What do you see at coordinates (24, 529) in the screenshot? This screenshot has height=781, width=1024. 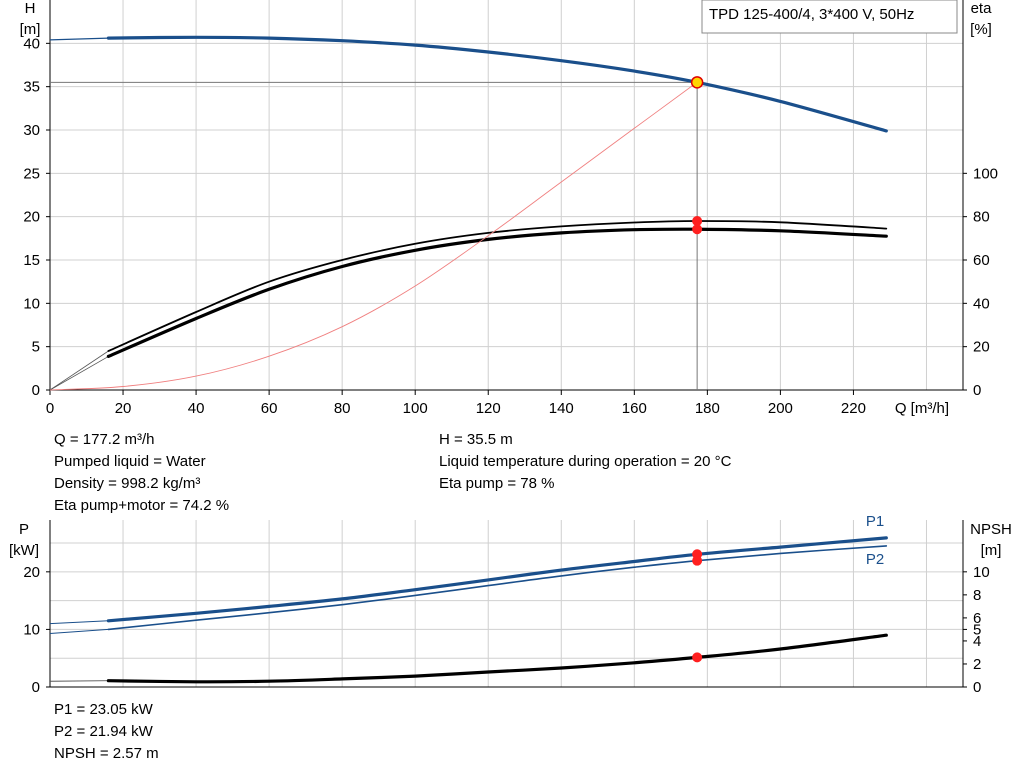 I see `y-axis-label-left: P` at bounding box center [24, 529].